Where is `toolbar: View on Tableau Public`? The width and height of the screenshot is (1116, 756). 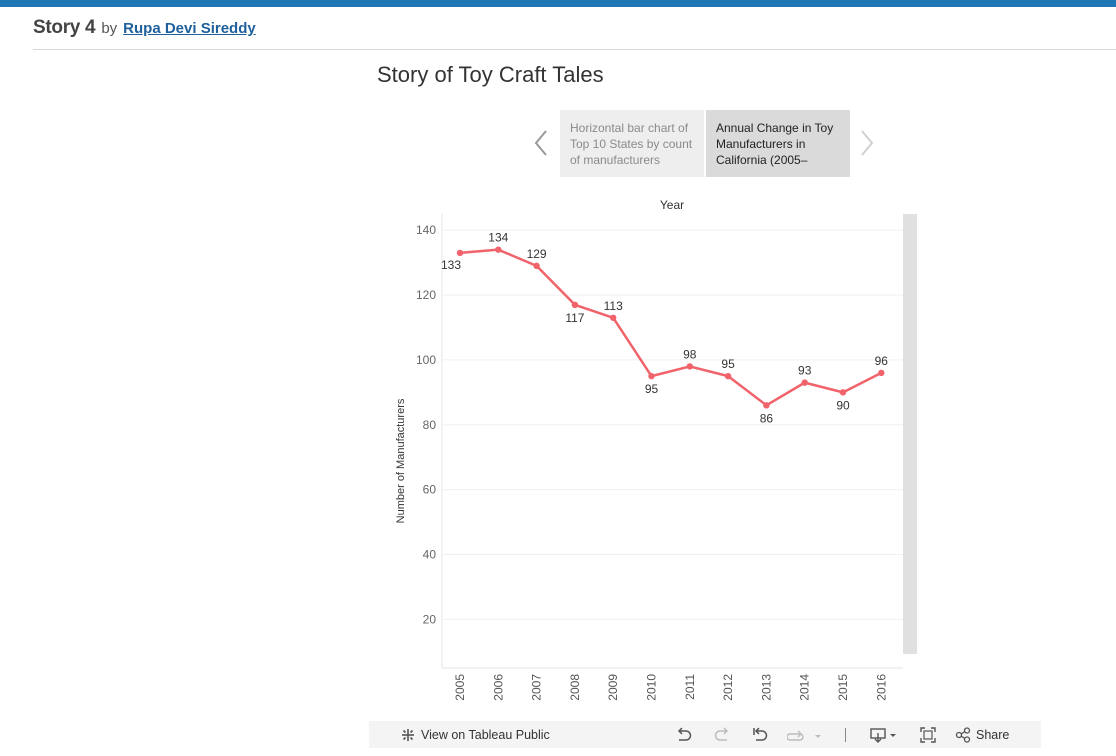 toolbar: View on Tableau Public is located at coordinates (705, 734).